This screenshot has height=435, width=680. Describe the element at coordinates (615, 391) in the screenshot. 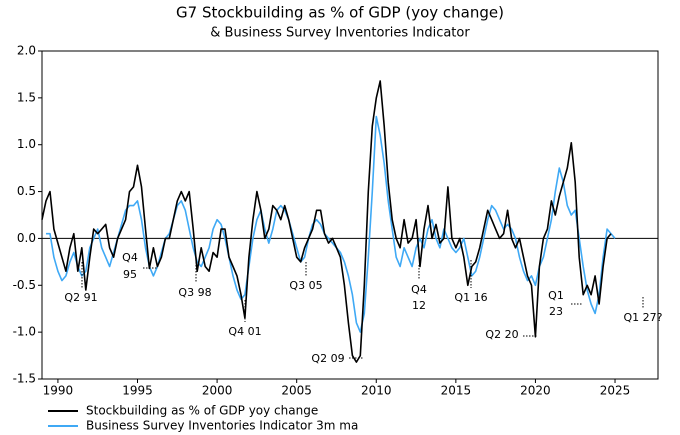

I see `x-tick-label: 2025` at that location.